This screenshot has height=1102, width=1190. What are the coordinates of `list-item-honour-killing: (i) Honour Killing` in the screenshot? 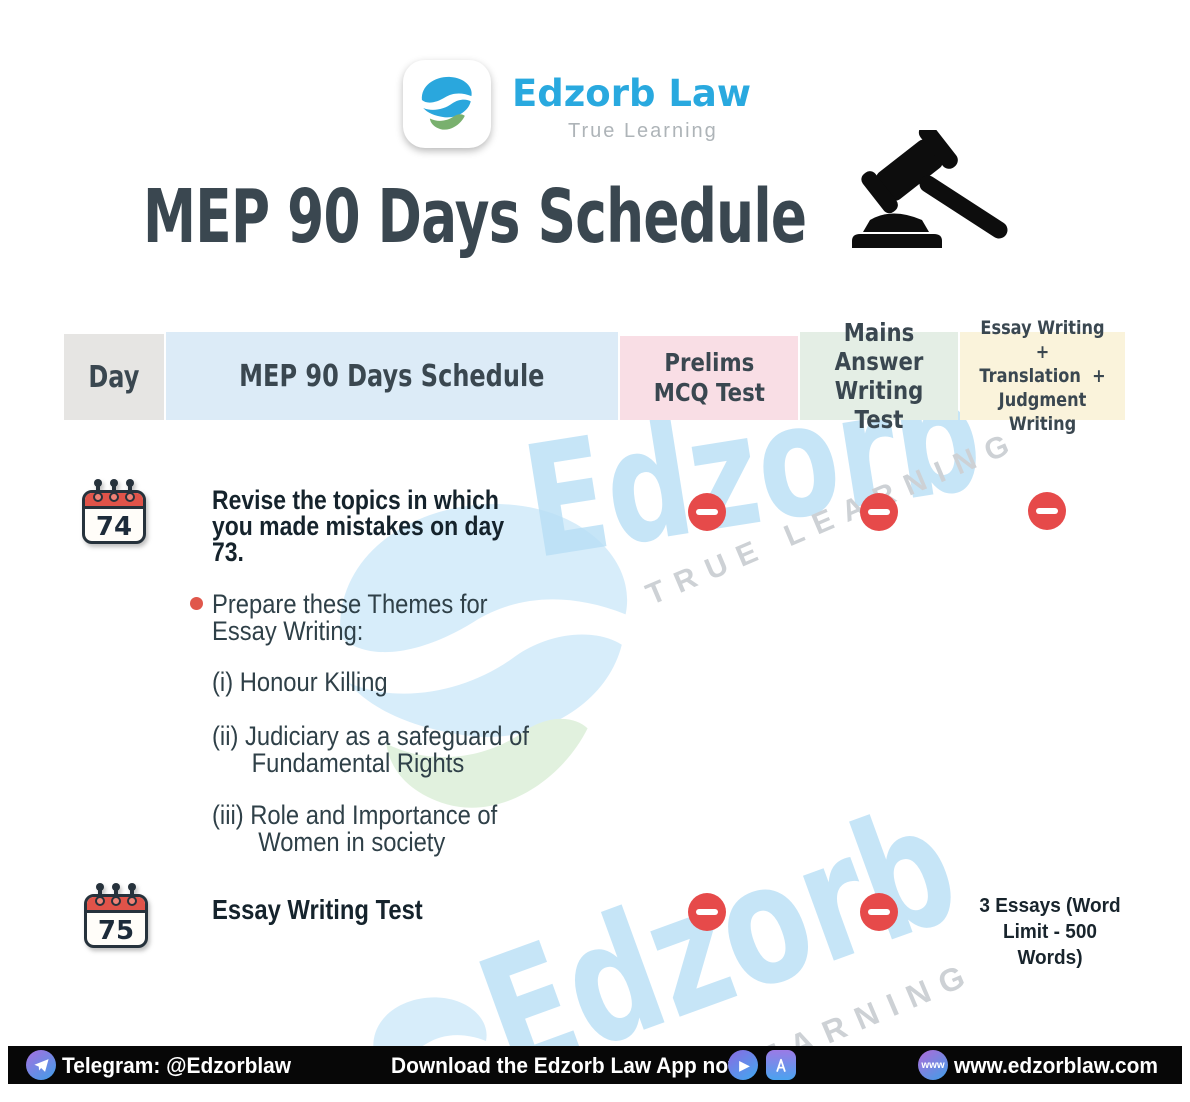 It's located at (300, 682).